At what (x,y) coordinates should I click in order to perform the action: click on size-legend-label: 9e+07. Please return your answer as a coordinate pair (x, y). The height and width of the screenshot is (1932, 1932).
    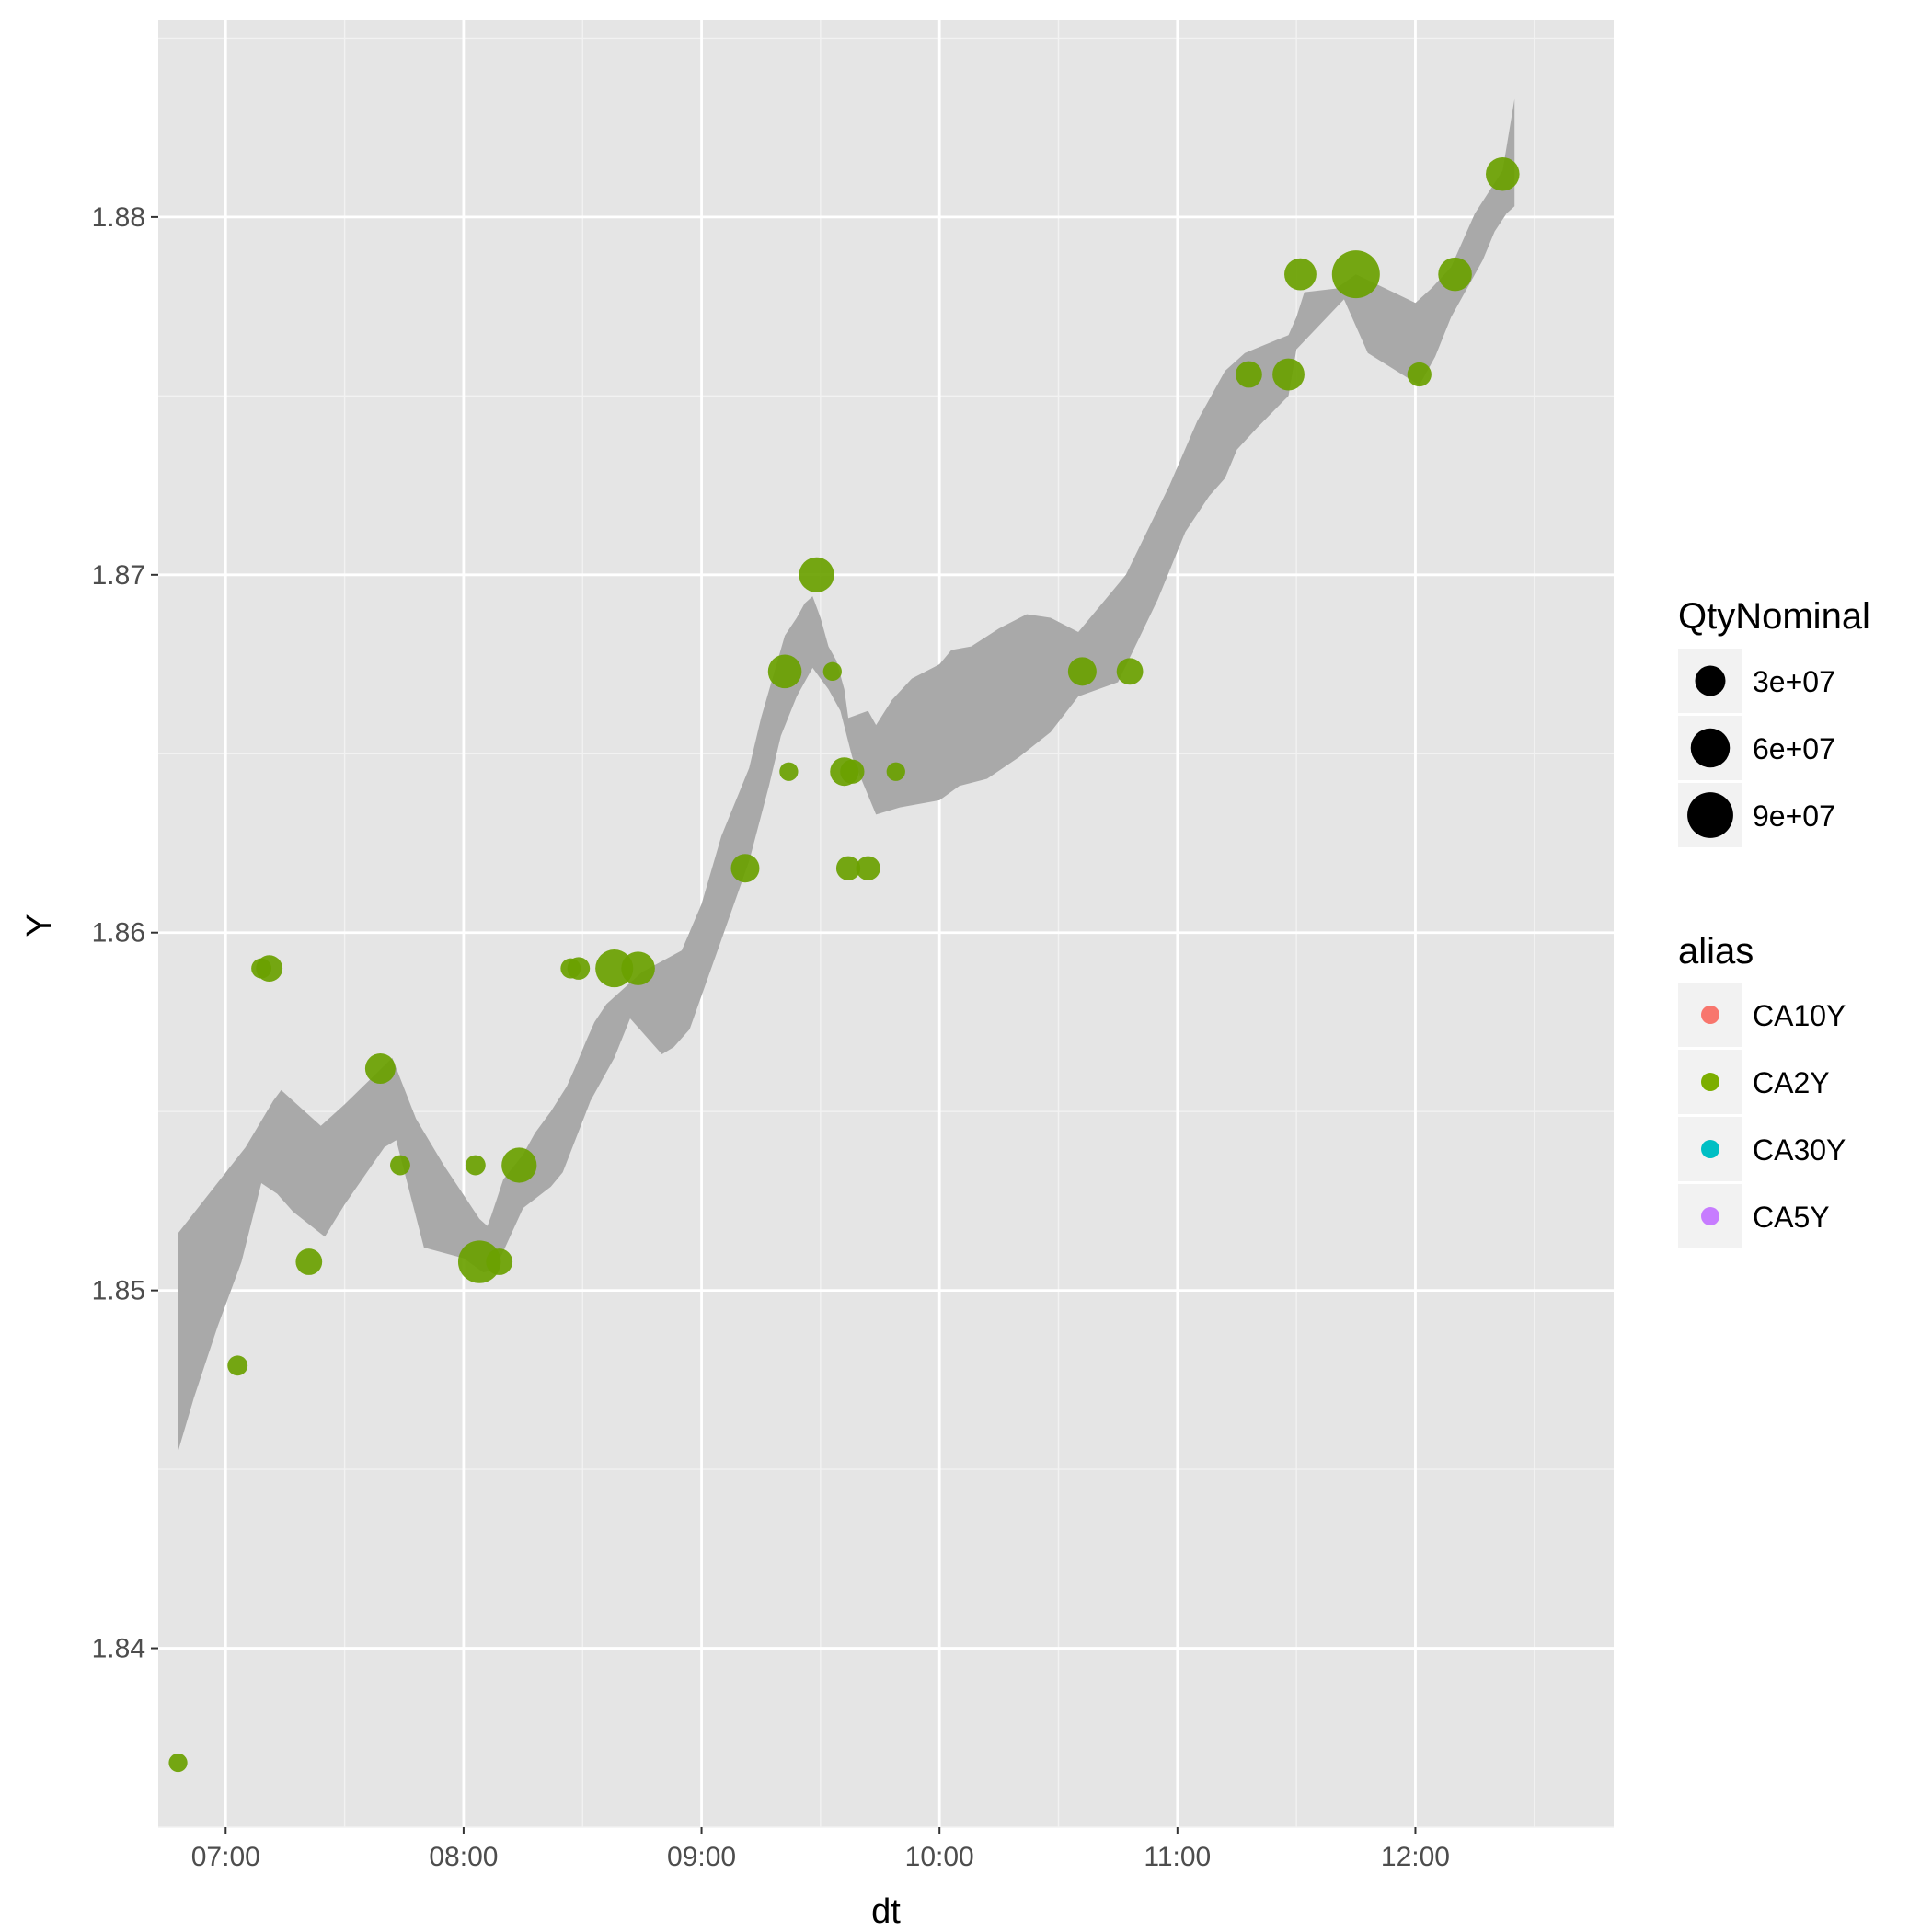
    Looking at the image, I should click on (1794, 816).